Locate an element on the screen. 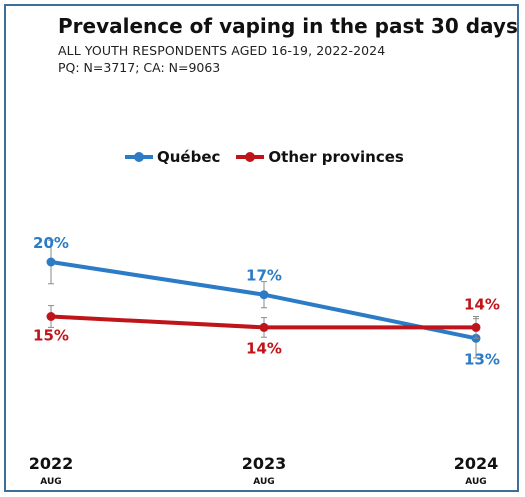 This screenshot has height=497, width=525. data-label-quebec-2022: 20% is located at coordinates (51, 243).